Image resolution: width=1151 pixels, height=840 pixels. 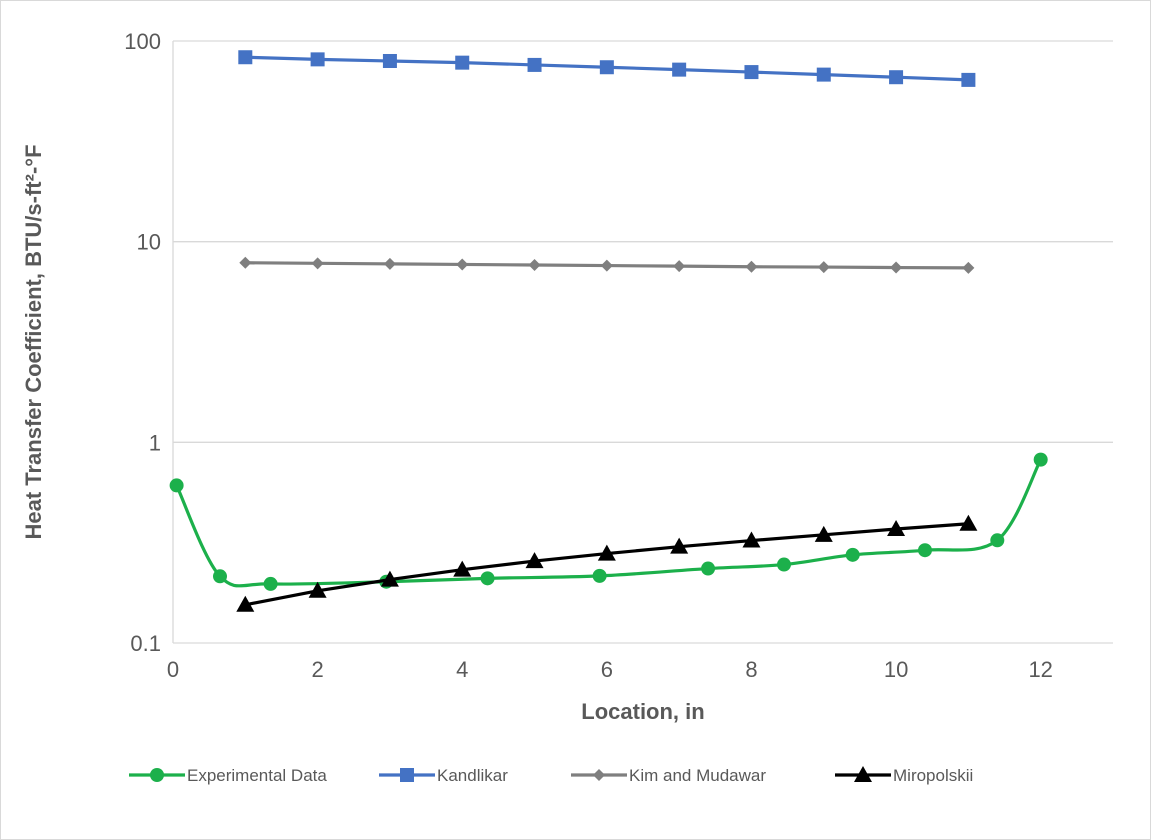 What do you see at coordinates (472, 775) in the screenshot?
I see `legend-label: Kandlikar` at bounding box center [472, 775].